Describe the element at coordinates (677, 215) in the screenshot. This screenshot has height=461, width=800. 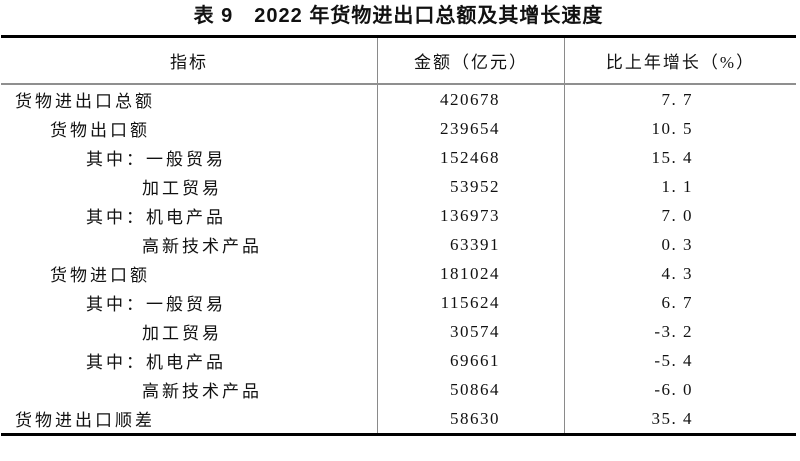
I see `growth-cell: 7. 0` at that location.